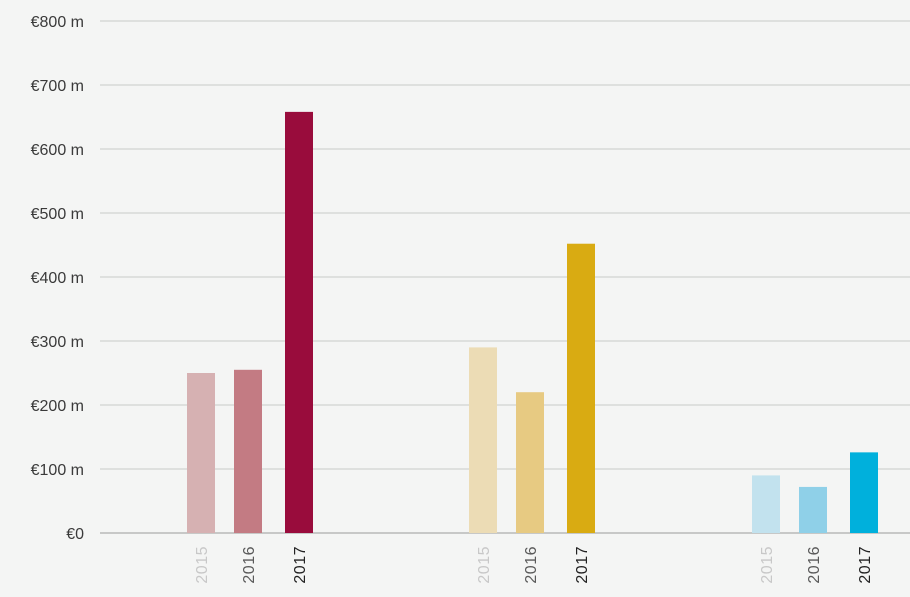  What do you see at coordinates (57, 470) in the screenshot?
I see `y-tick-label: €100 m` at bounding box center [57, 470].